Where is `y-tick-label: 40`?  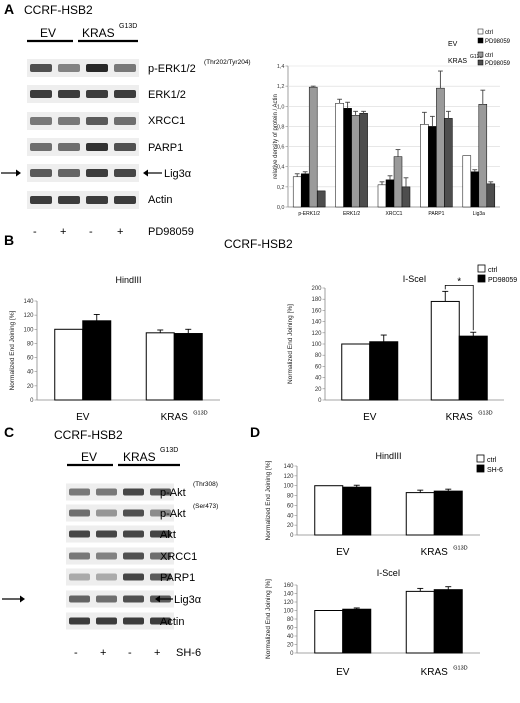 y-tick-label: 40 is located at coordinates (318, 379).